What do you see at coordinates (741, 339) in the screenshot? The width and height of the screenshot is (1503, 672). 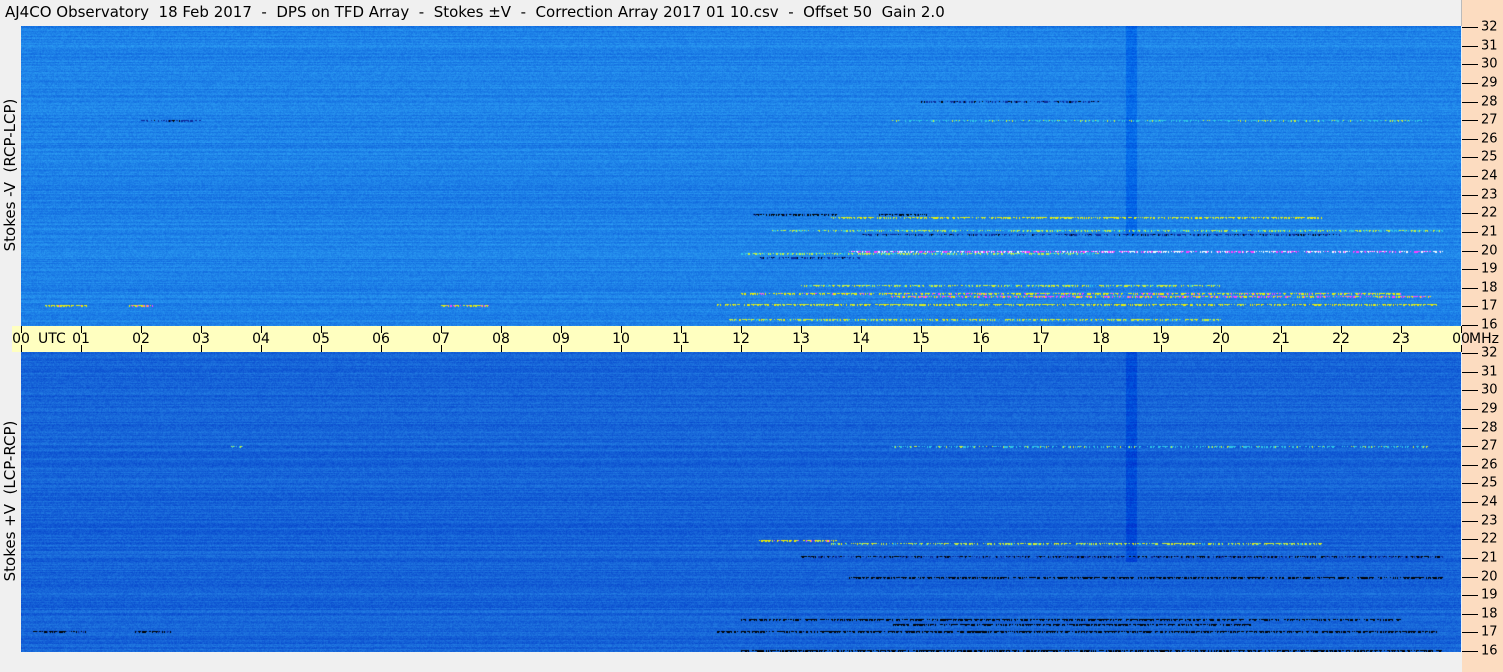 I see `x-tick-label: 12` at bounding box center [741, 339].